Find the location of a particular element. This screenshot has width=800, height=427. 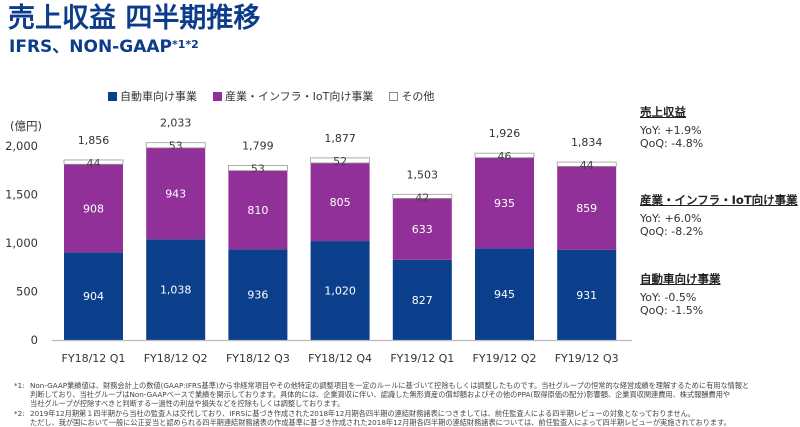

total-label: 1,799 is located at coordinates (258, 145).